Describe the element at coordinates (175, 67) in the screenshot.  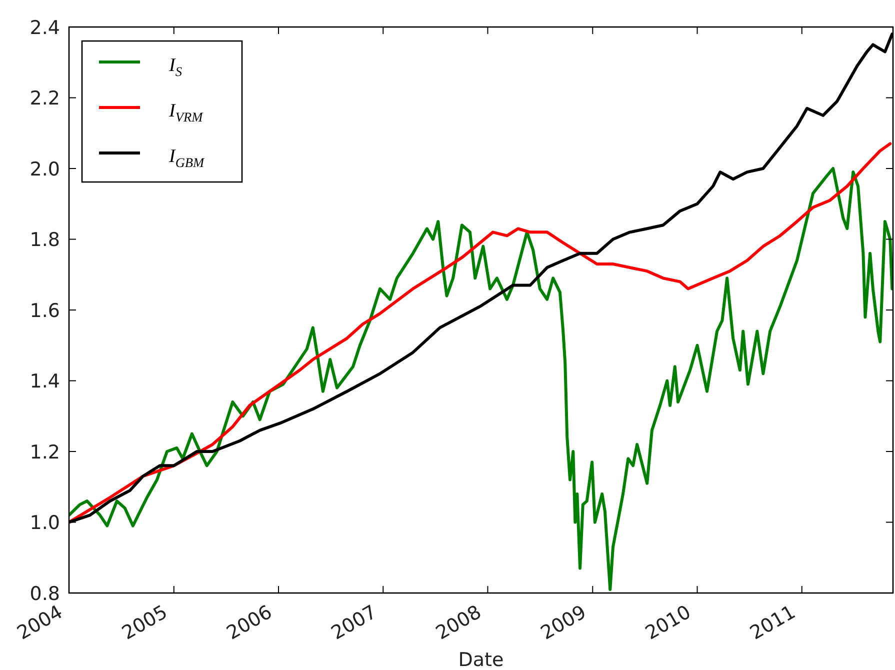
I see `legend-label: I$_{S}$` at that location.